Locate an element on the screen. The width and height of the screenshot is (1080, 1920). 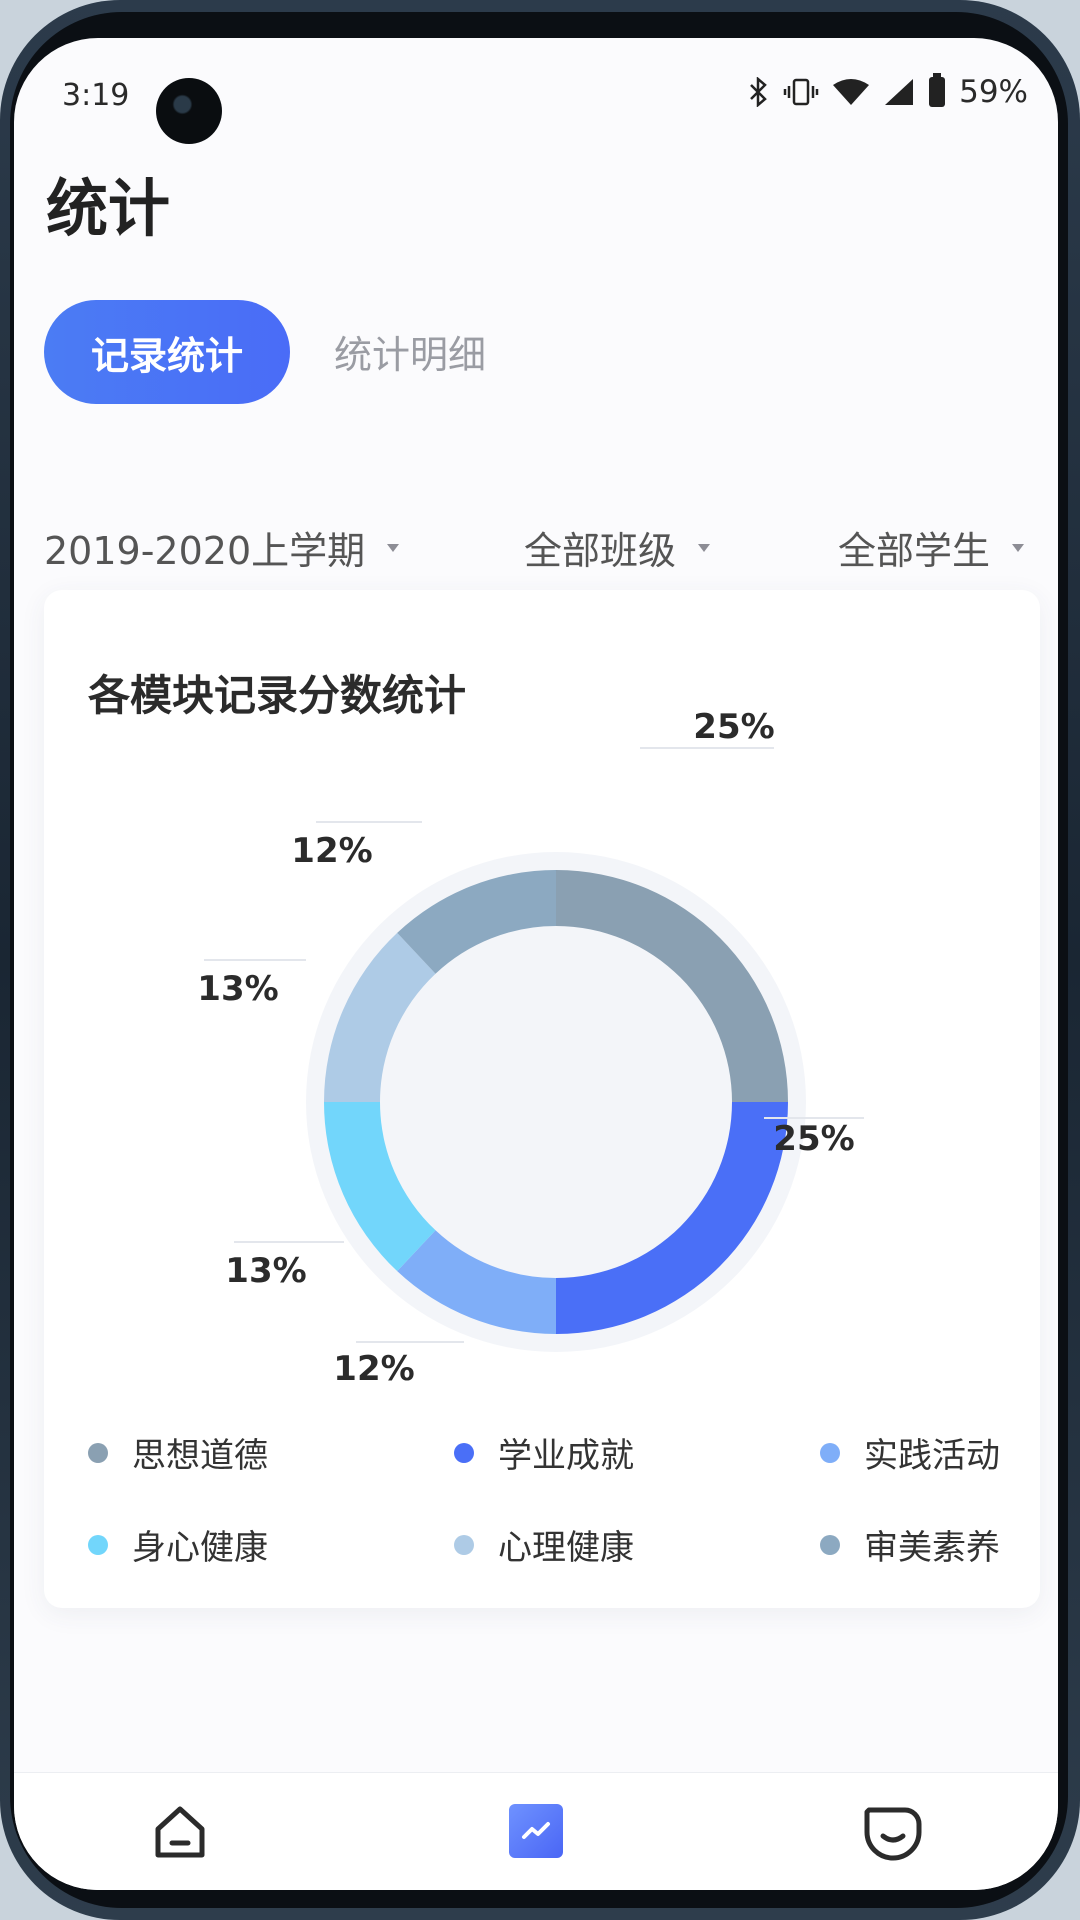
stats-icon is located at coordinates (536, 1831).